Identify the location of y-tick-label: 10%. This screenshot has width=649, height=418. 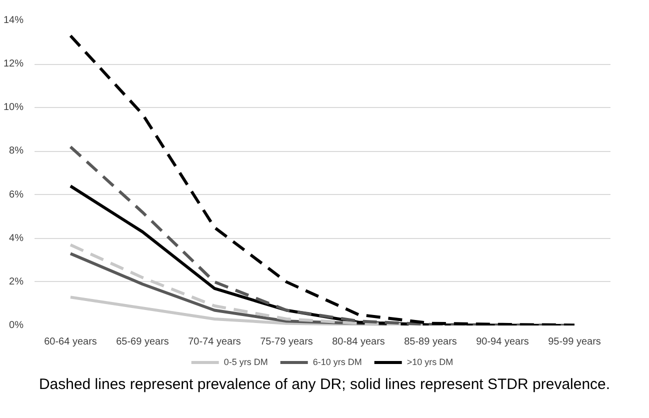
(13, 108).